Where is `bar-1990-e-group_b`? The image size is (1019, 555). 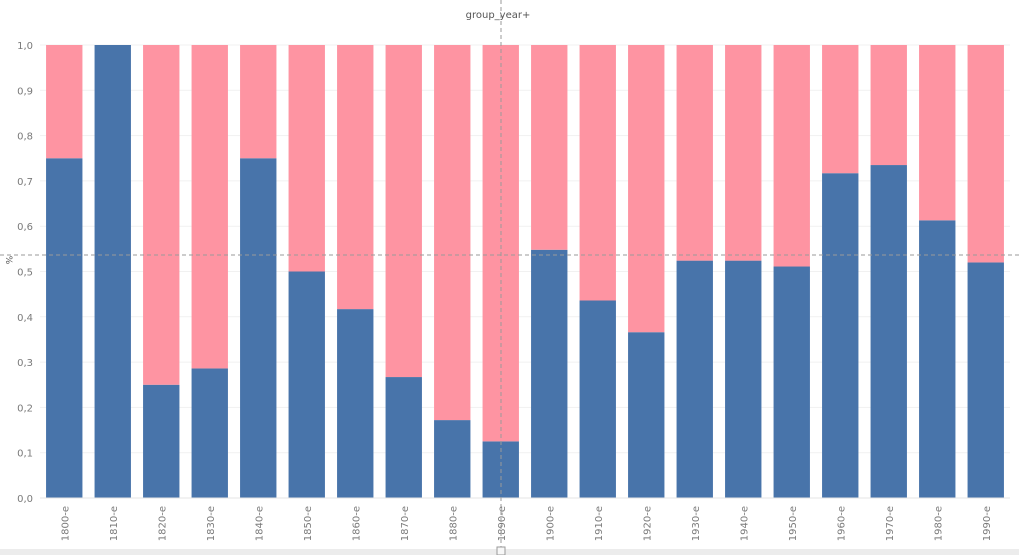
bar-1990-e-group_b is located at coordinates (985, 154).